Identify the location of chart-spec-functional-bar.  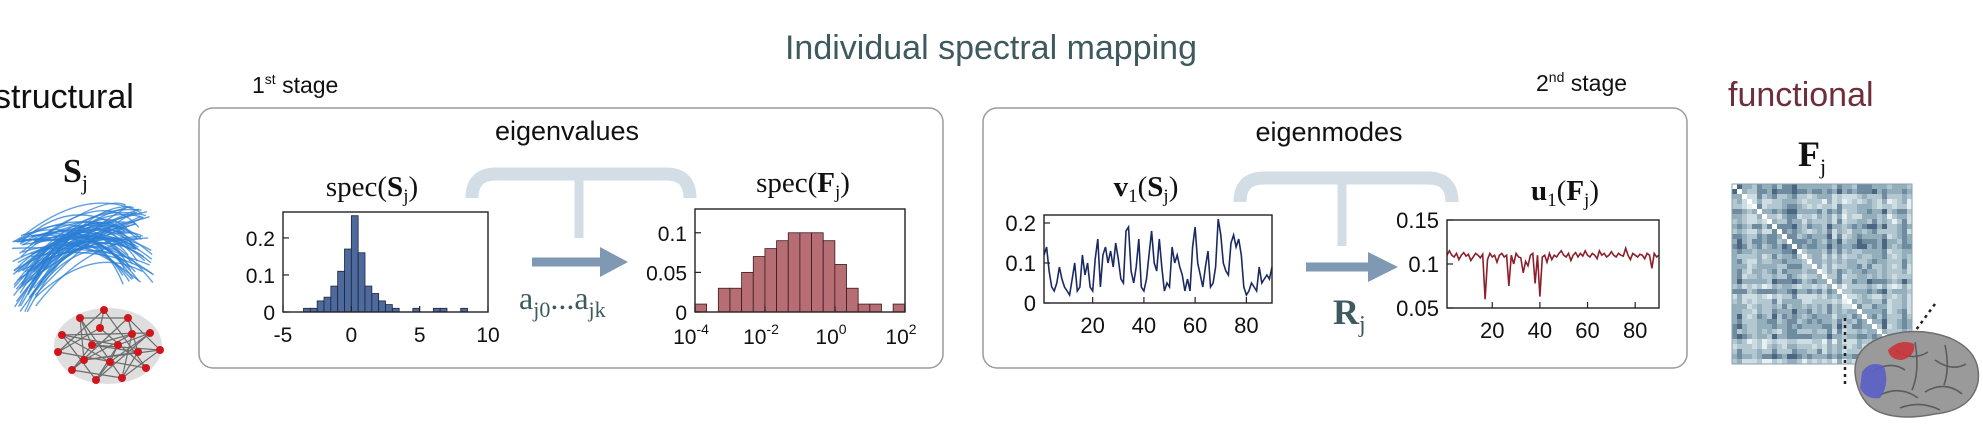
(852, 300).